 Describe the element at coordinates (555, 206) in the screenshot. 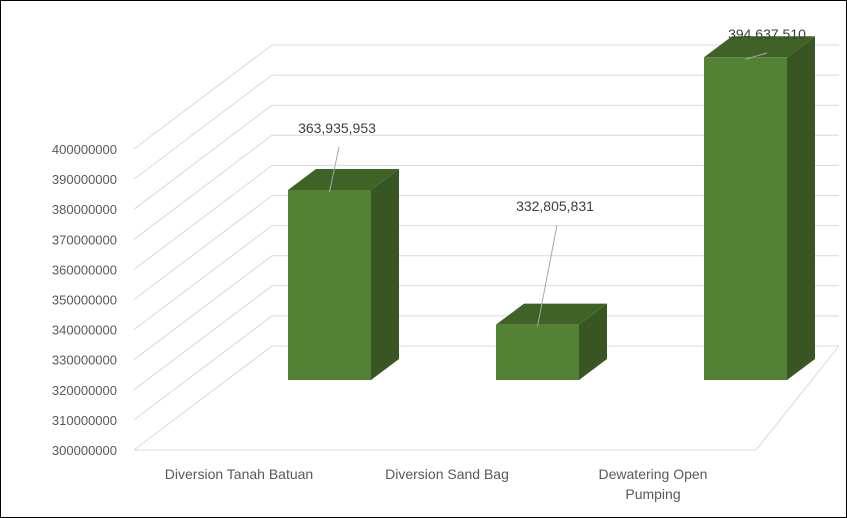

I see `data-label: 332,805,831` at that location.